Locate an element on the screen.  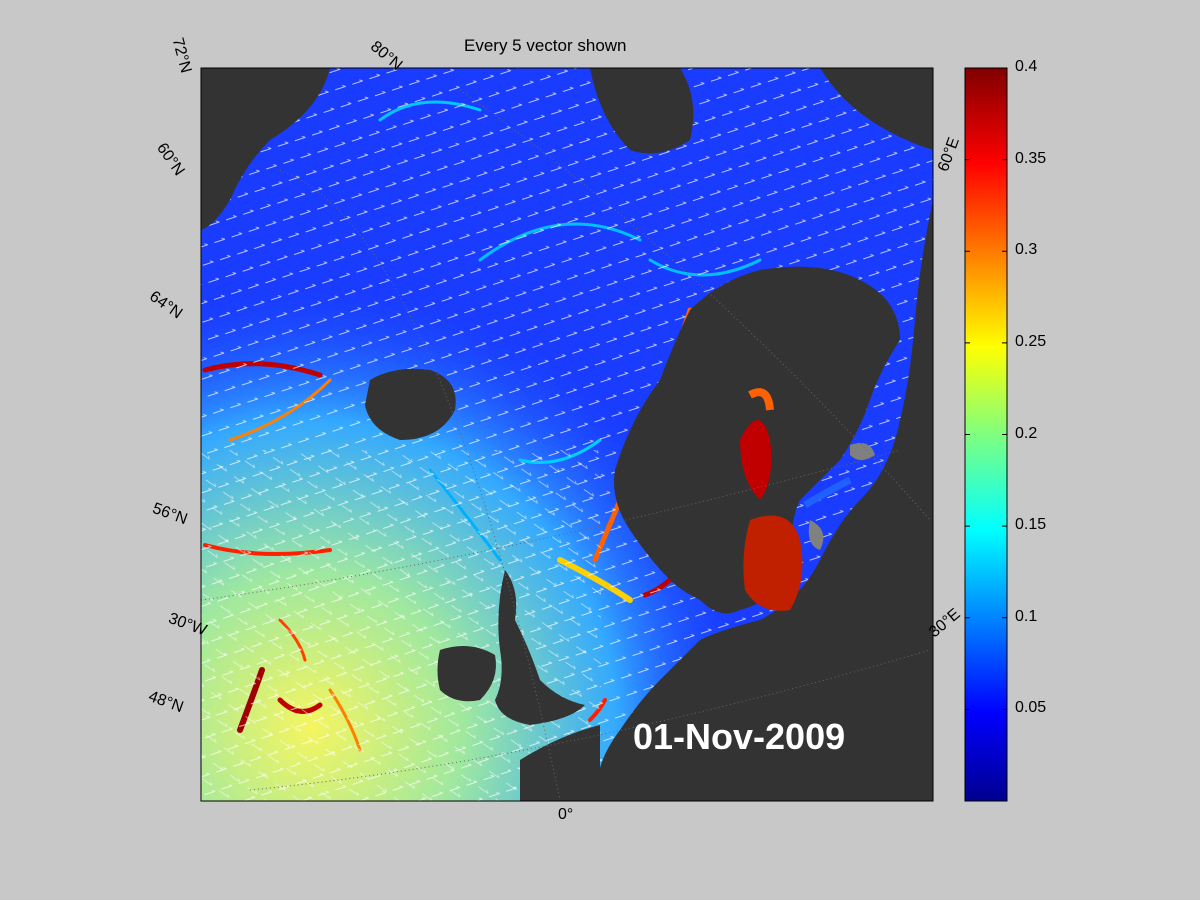
colorbar-tick-label: 0.25 is located at coordinates (1031, 341).